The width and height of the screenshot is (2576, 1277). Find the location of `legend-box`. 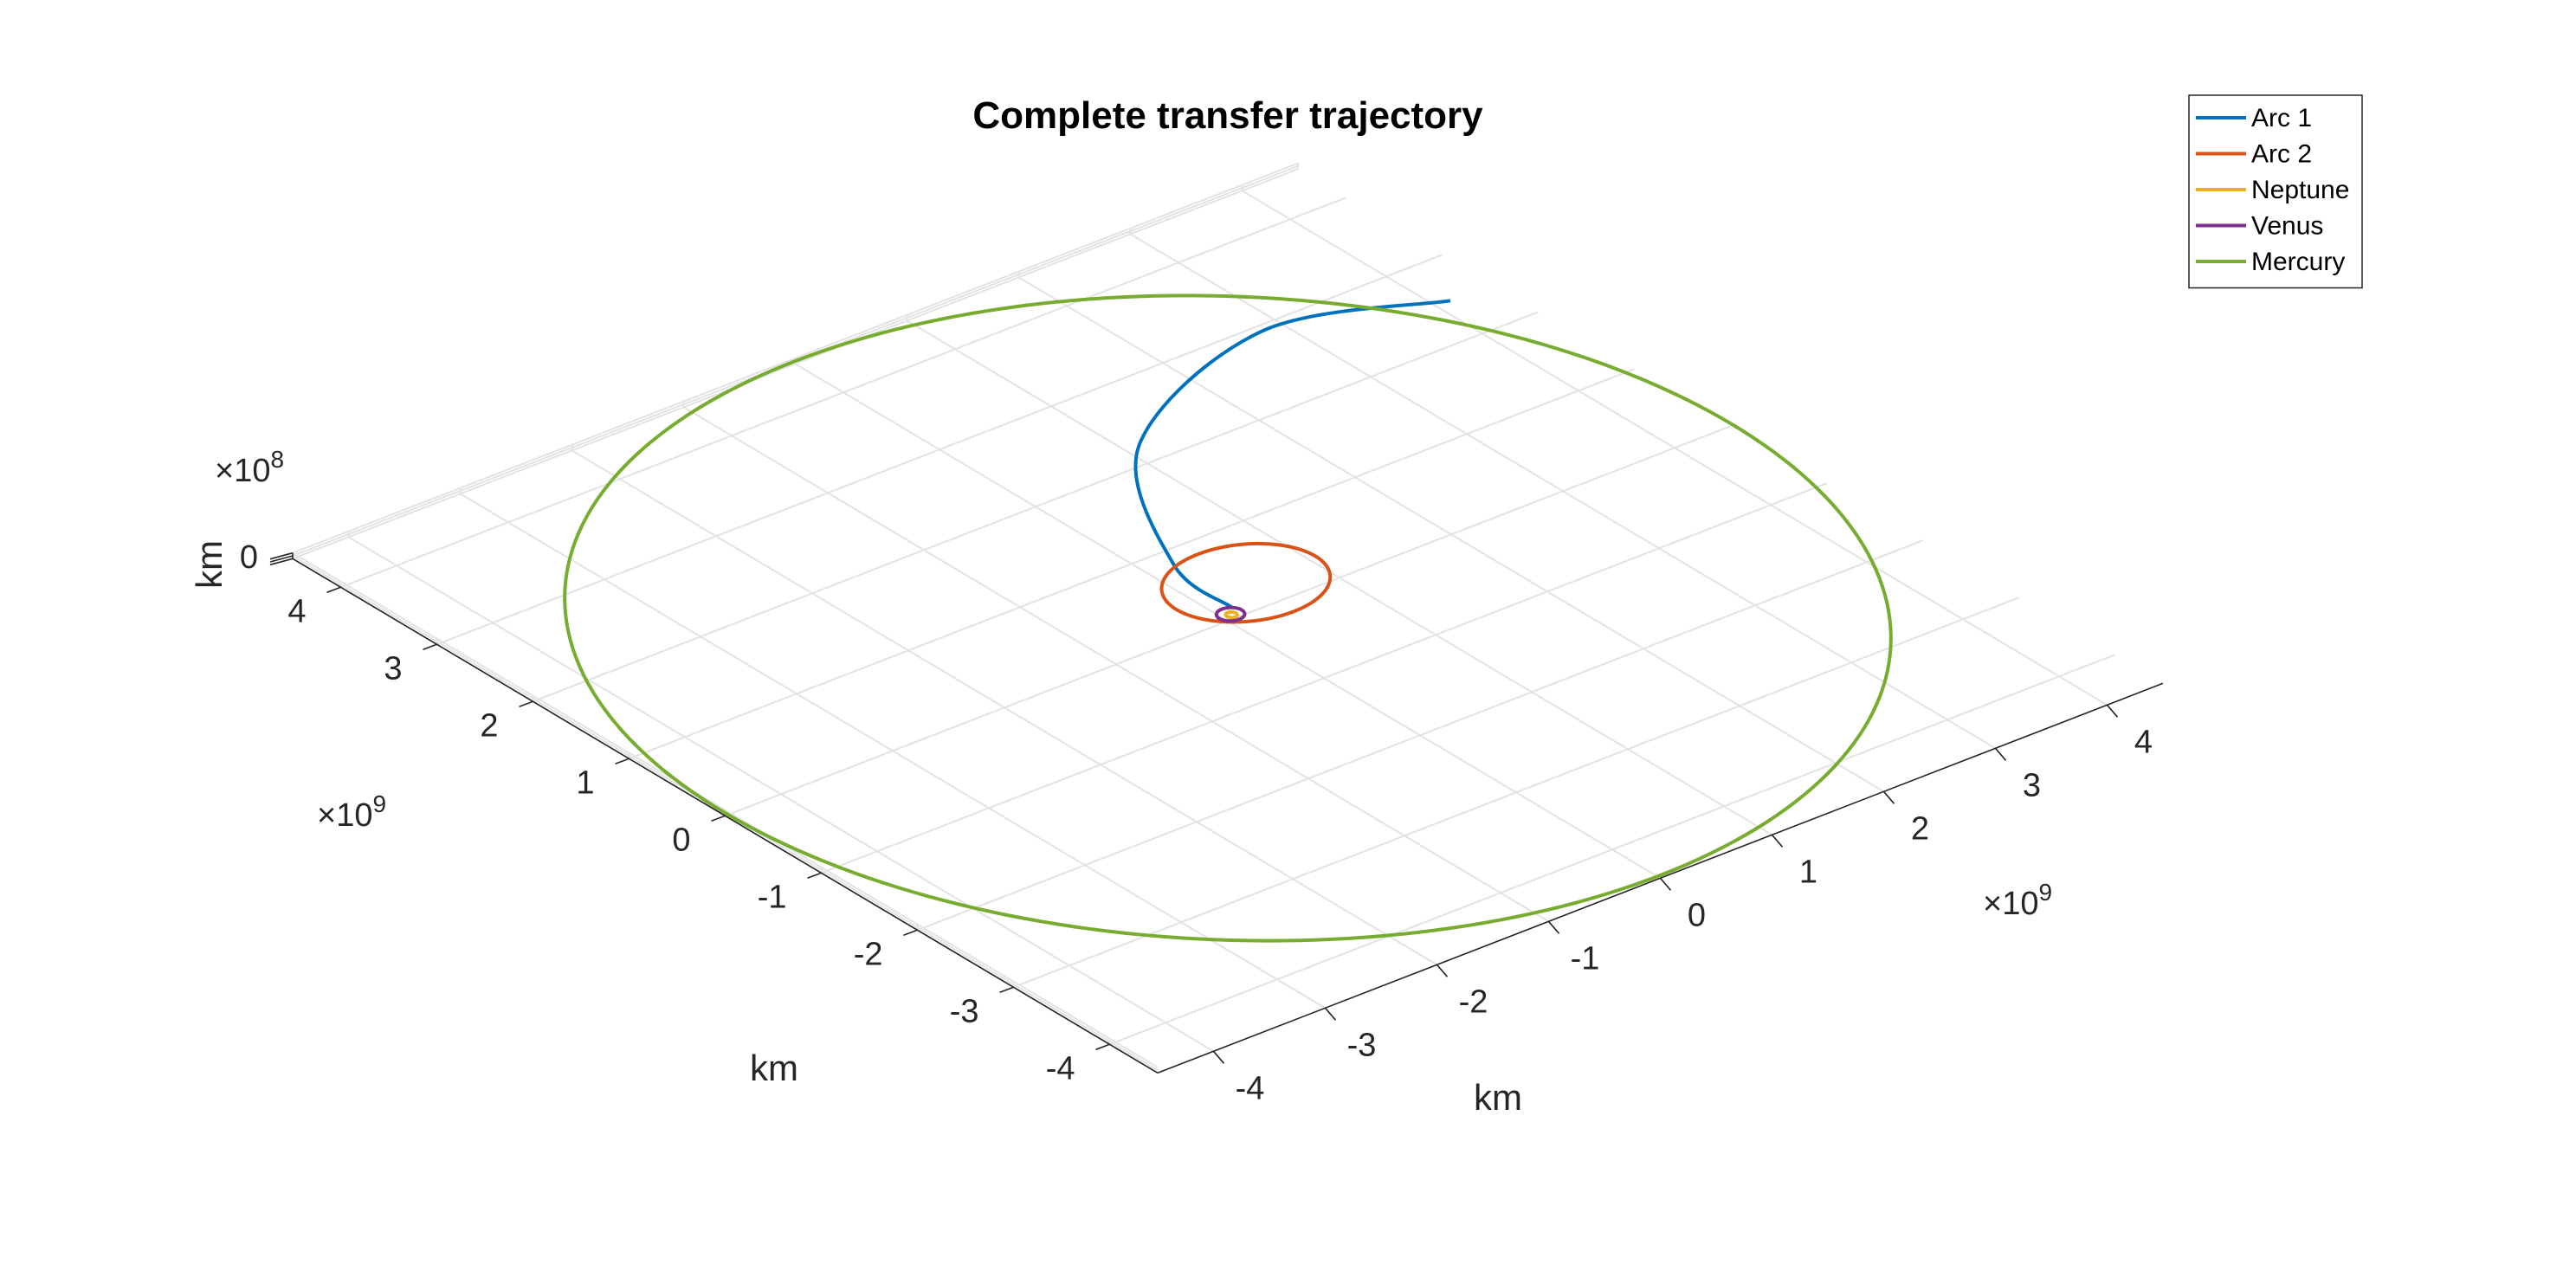

legend-box is located at coordinates (2275, 191).